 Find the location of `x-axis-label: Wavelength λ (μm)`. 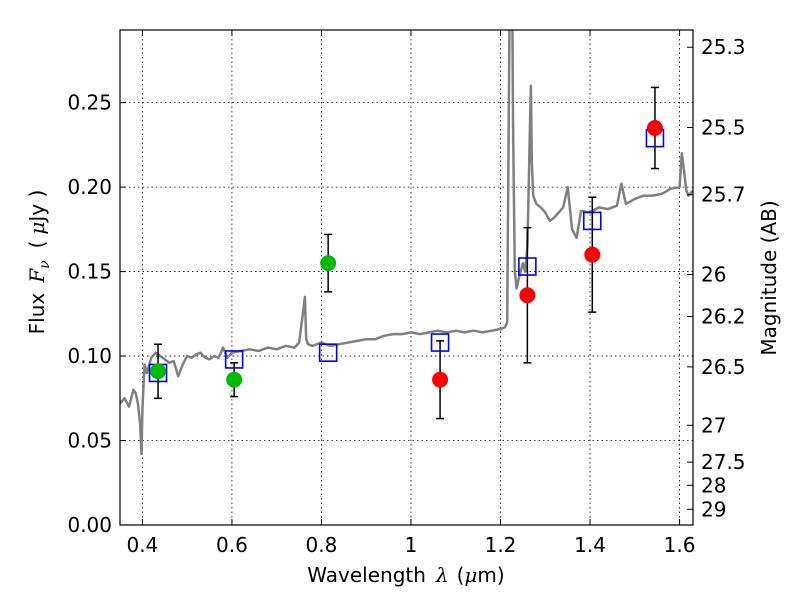

x-axis-label: Wavelength λ (μm) is located at coordinates (405, 575).